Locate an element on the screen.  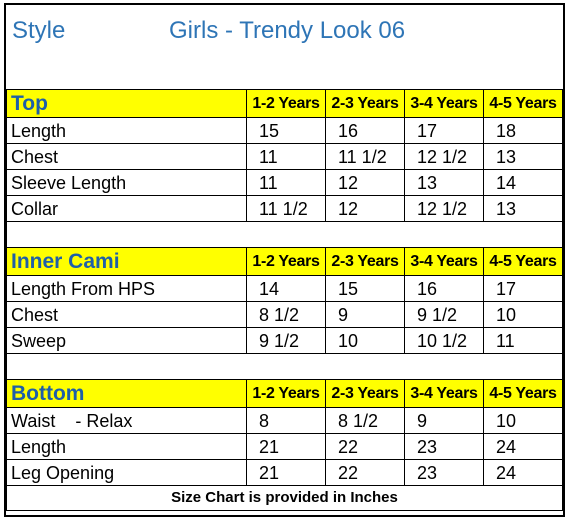
table-row: Sweep 9 1/2 10 10 1/2 11 is located at coordinates (284, 340).